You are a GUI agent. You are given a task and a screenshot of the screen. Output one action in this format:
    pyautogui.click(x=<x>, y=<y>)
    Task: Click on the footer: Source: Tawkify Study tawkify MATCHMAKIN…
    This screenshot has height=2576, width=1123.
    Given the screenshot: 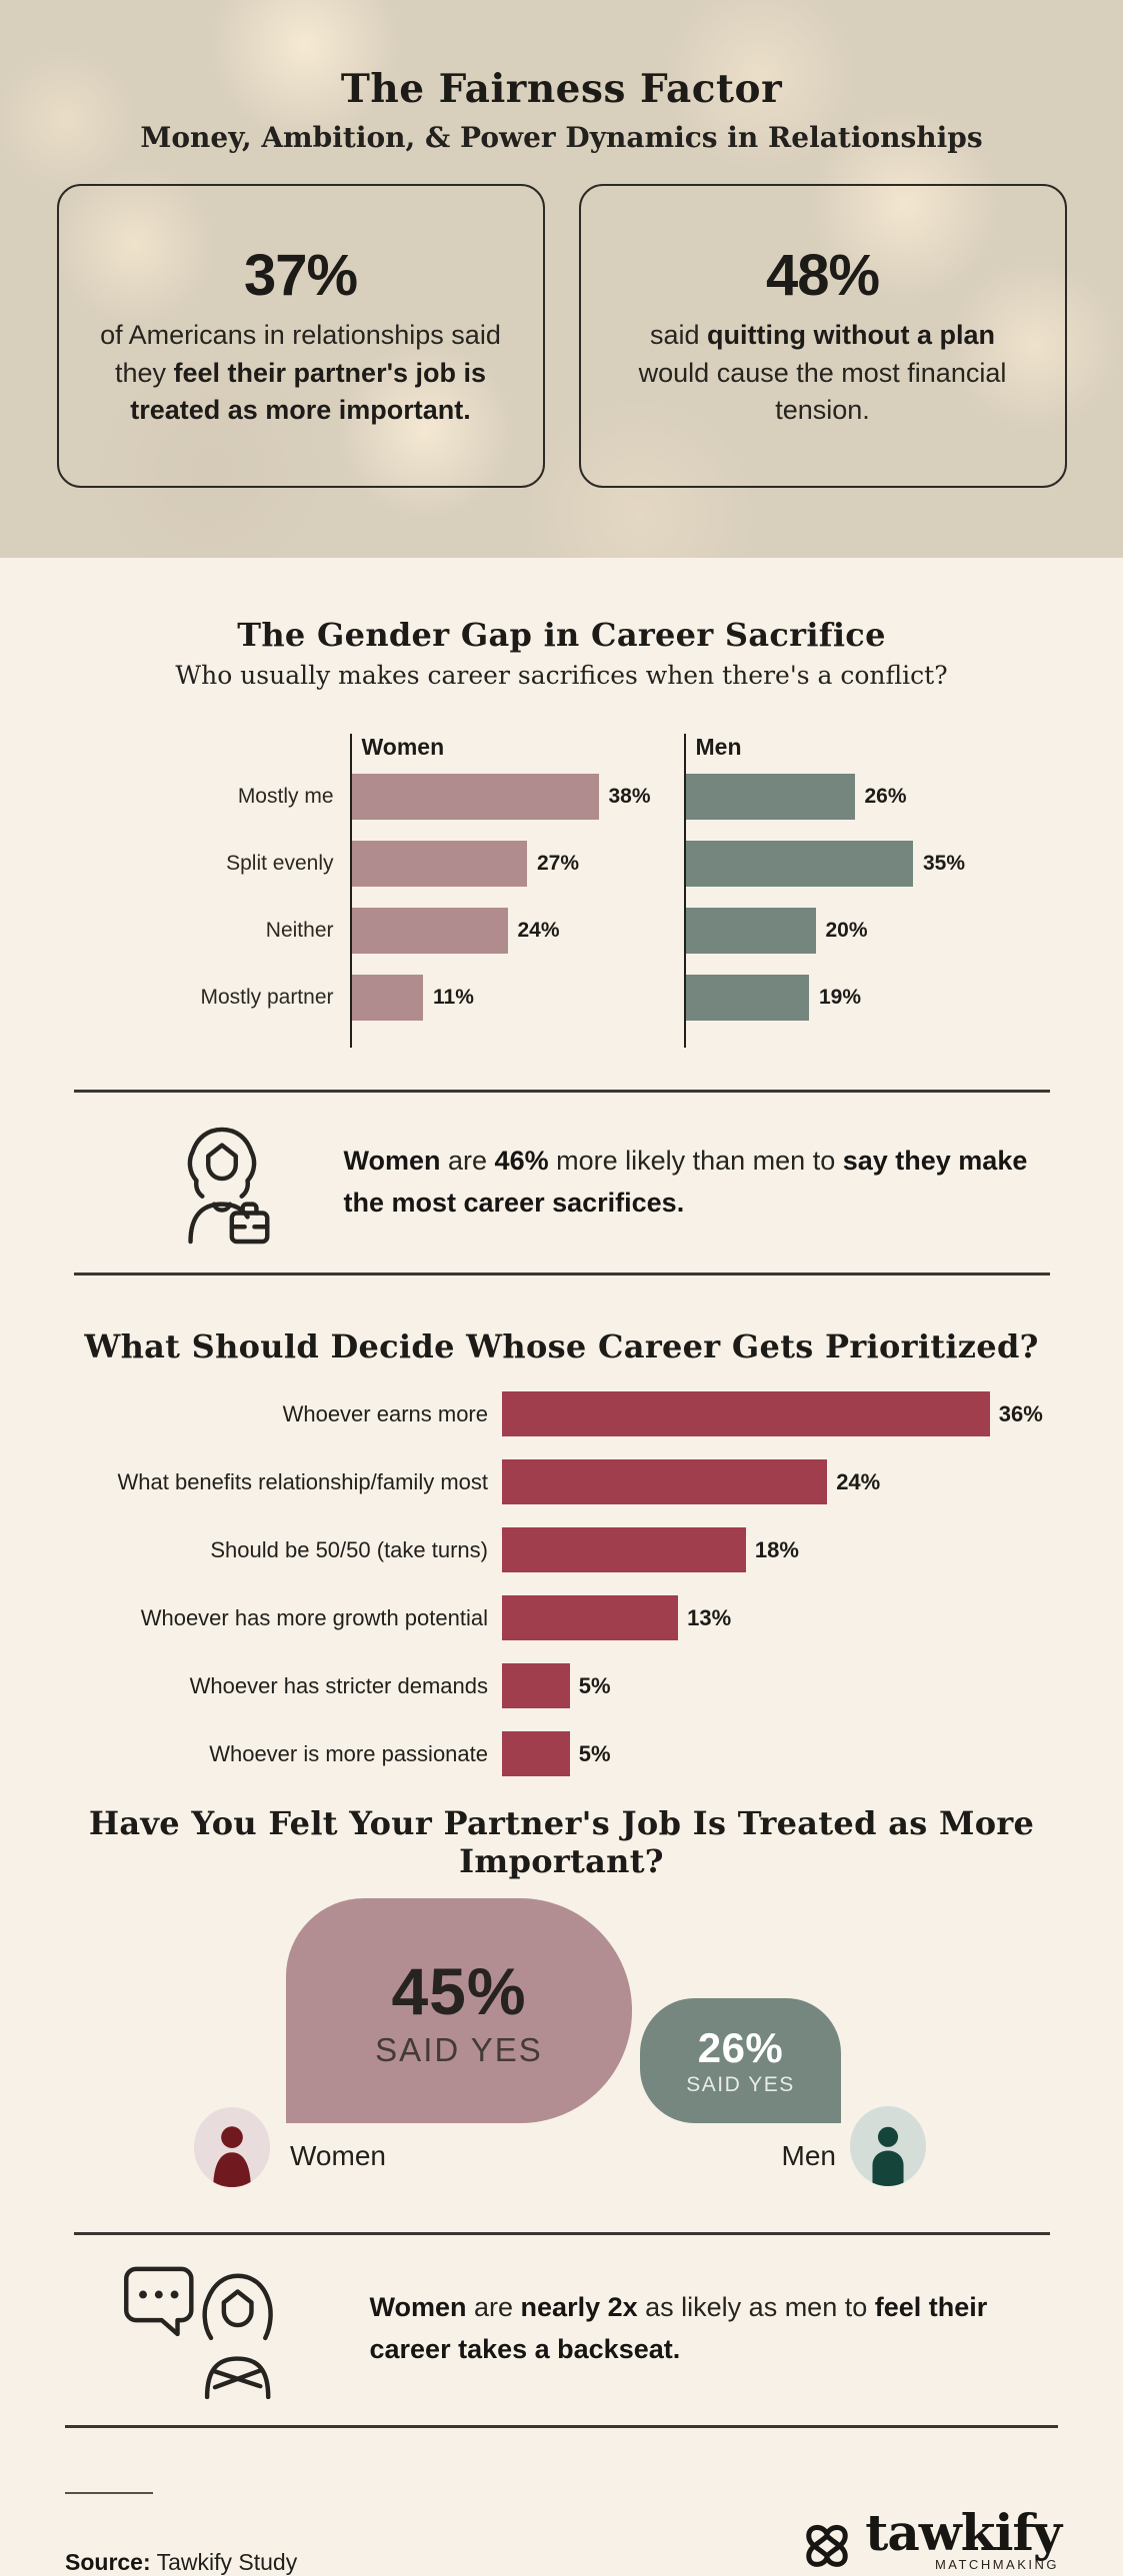 What is the action you would take?
    pyautogui.click(x=561, y=2534)
    